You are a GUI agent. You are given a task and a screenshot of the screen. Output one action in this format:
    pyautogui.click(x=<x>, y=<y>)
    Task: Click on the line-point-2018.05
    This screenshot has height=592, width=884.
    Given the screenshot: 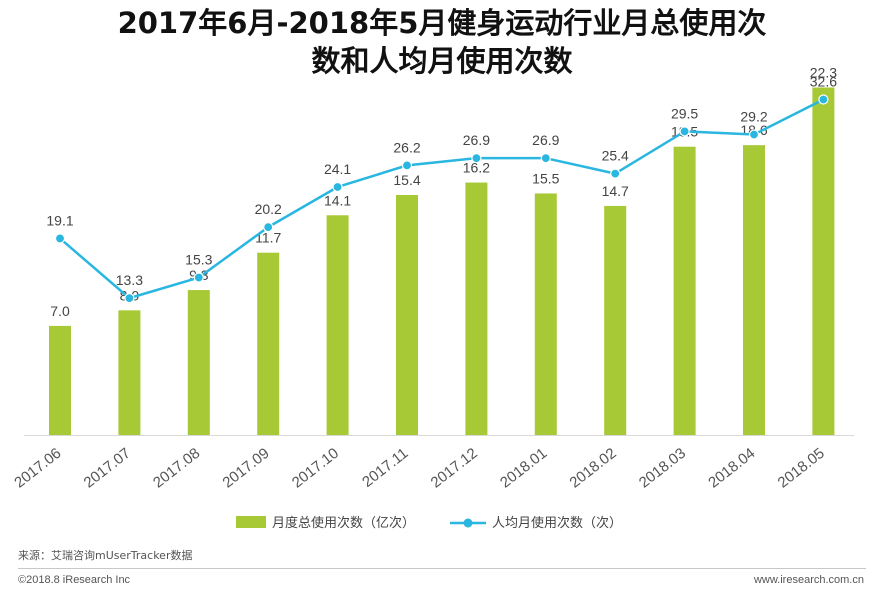 What is the action you would take?
    pyautogui.click(x=823, y=99)
    